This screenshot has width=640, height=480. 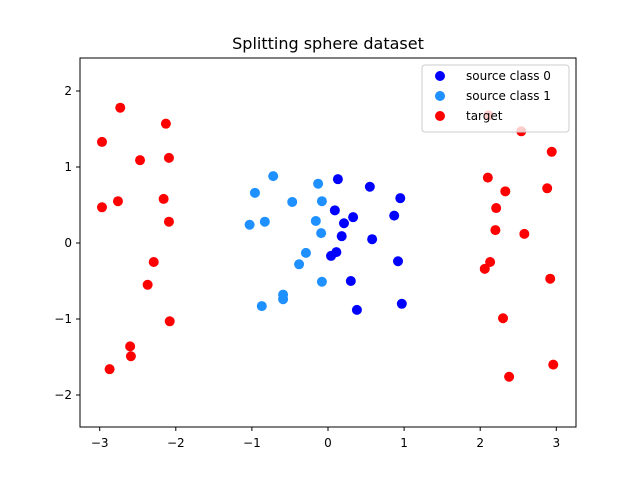 I want to click on x-tick-label: −3, so click(x=100, y=443).